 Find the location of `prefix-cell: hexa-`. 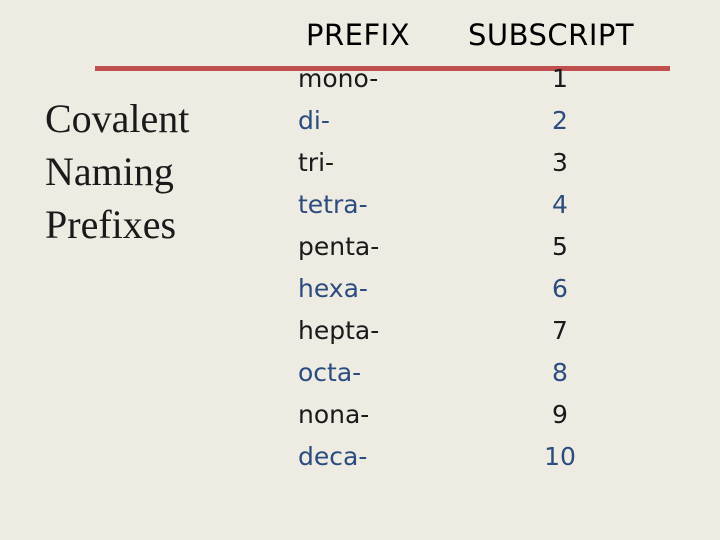

prefix-cell: hexa- is located at coordinates (333, 288).